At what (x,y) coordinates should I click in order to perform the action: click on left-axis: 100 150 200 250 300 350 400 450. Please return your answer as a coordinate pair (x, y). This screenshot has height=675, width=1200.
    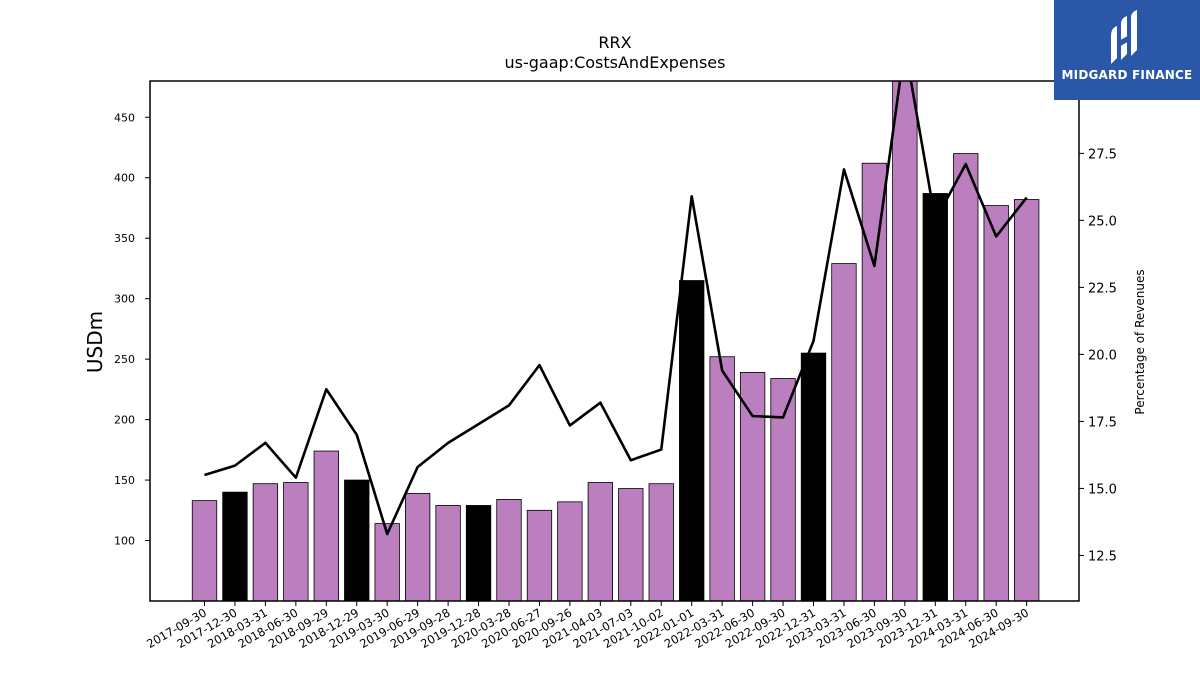
    Looking at the image, I should click on (132, 329).